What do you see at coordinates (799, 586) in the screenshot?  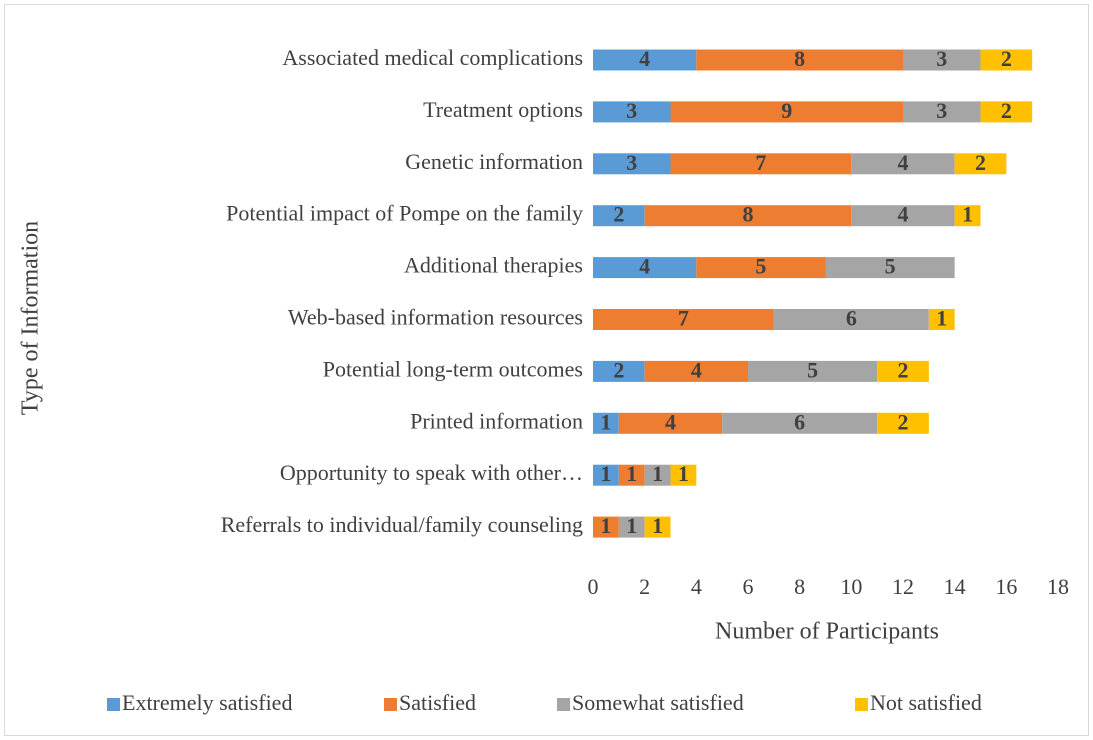 I see `x-tick-label: 8` at bounding box center [799, 586].